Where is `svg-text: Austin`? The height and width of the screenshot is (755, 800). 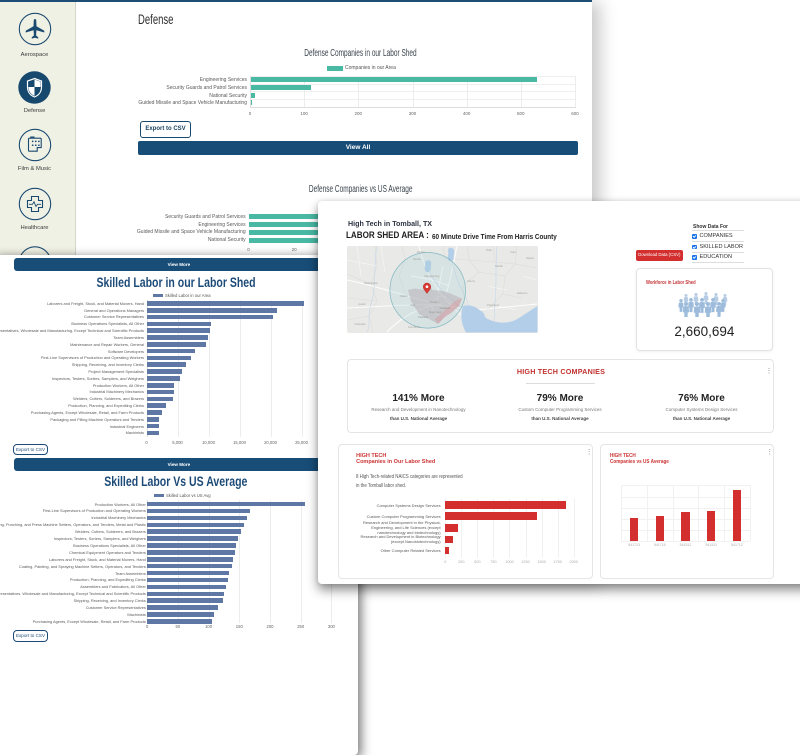
svg-text: Austin is located at coordinates (362, 304).